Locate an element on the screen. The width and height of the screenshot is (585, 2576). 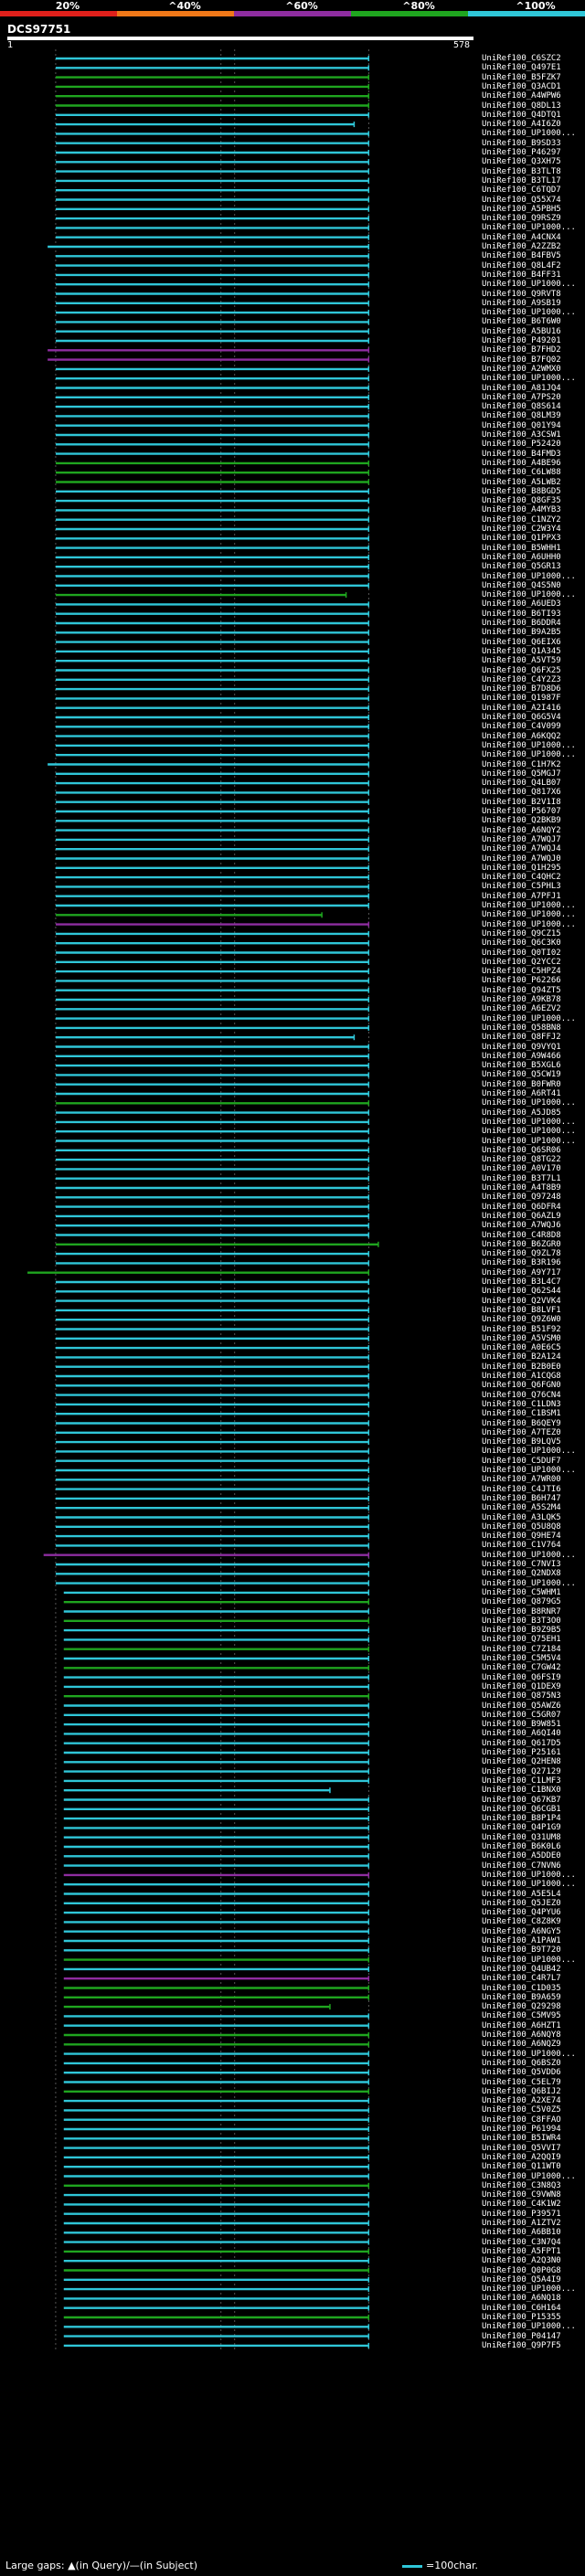
hit-label: UniRef100_A4MYB3 is located at coordinates (521, 510).